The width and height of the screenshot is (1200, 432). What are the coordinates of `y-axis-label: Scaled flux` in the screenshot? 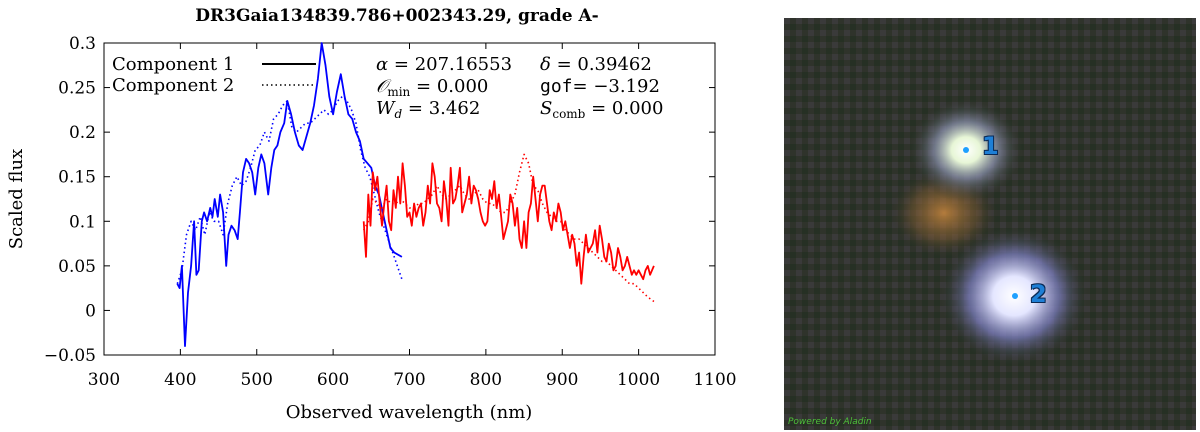 It's located at (16, 199).